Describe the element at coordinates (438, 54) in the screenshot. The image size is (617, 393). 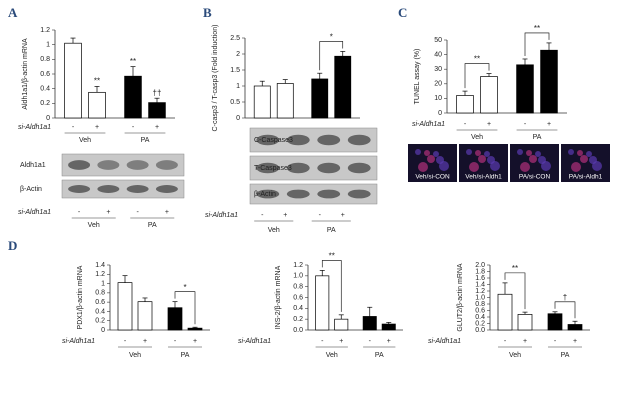
I see `y-tick-label: 40` at that location.